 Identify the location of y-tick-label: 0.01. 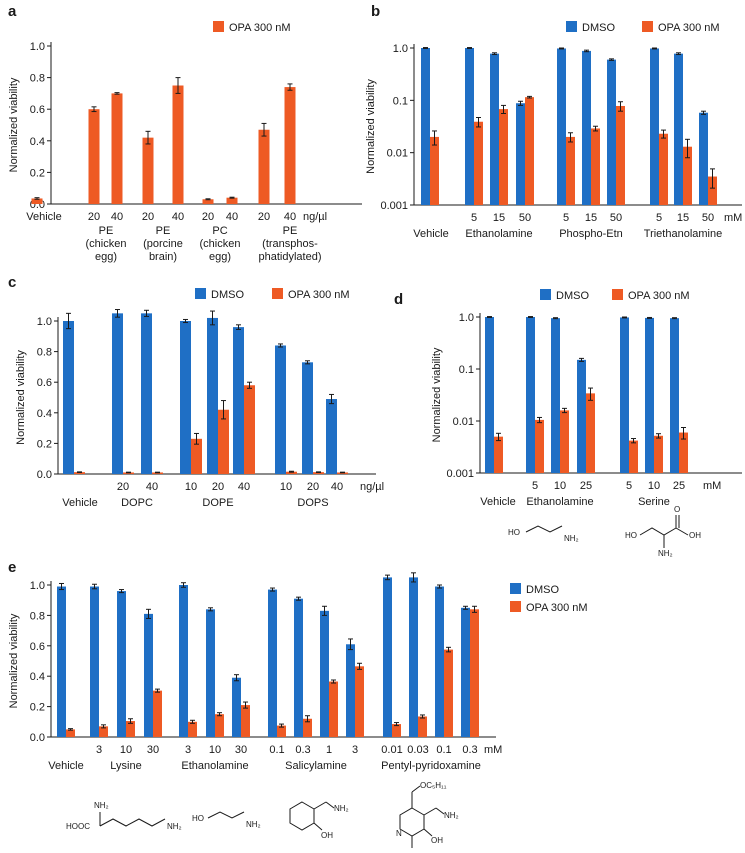
(397, 154).